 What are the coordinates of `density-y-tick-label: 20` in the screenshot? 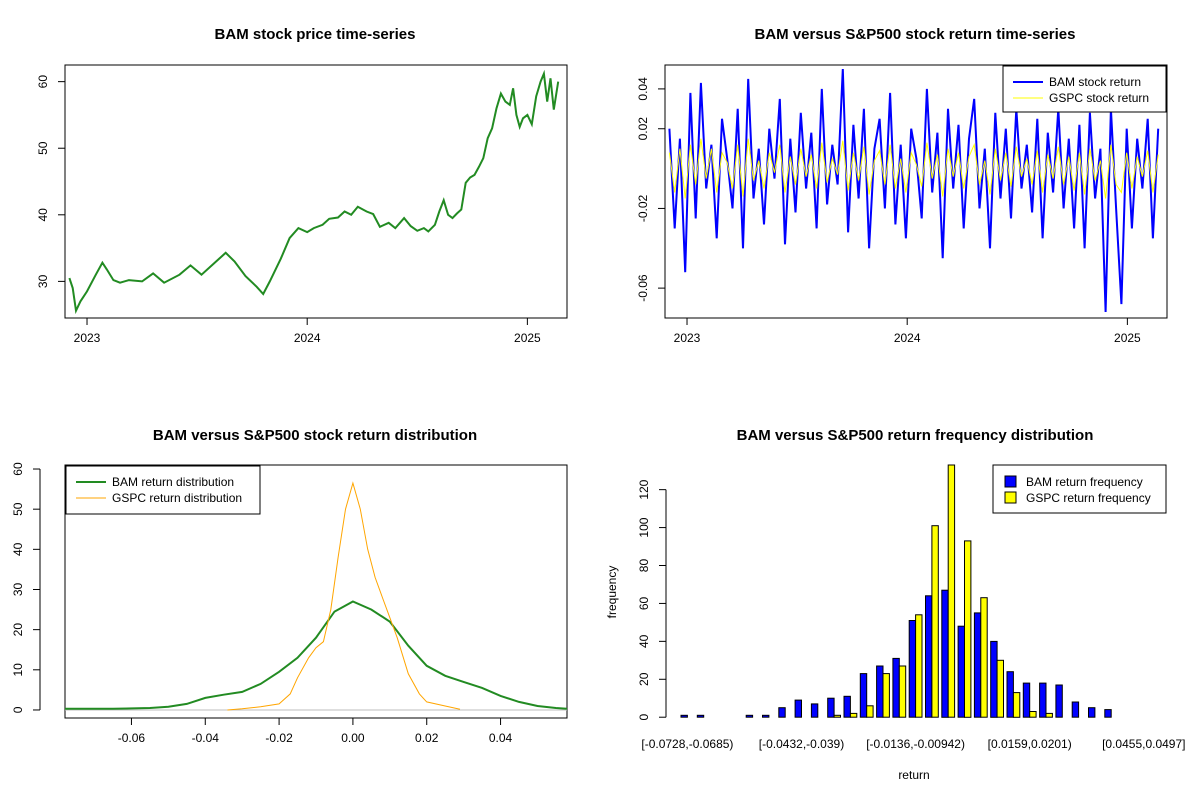 It's located at (18, 630).